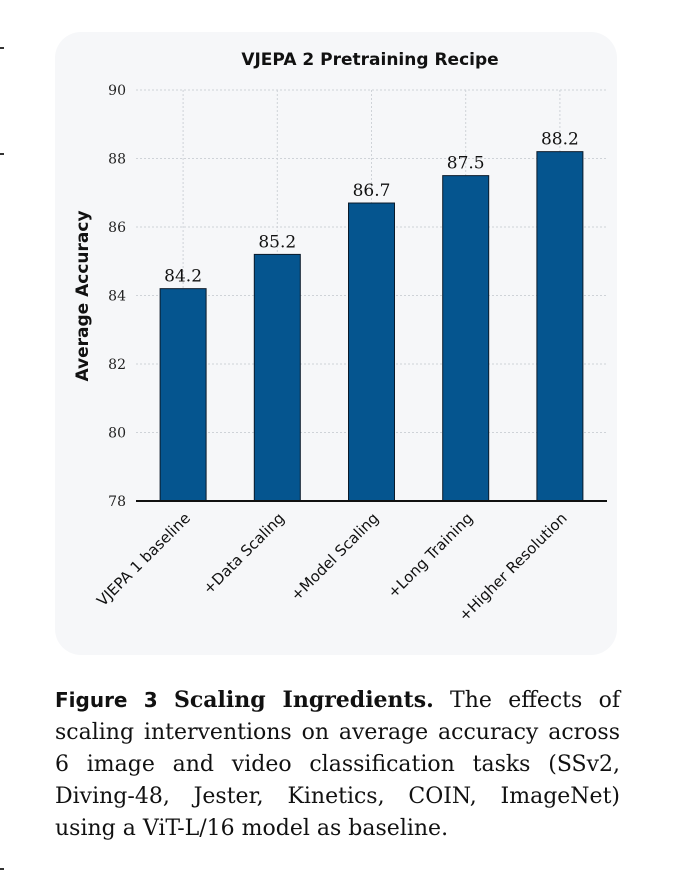 This screenshot has width=675, height=874. I want to click on data-label: 85.2, so click(277, 242).